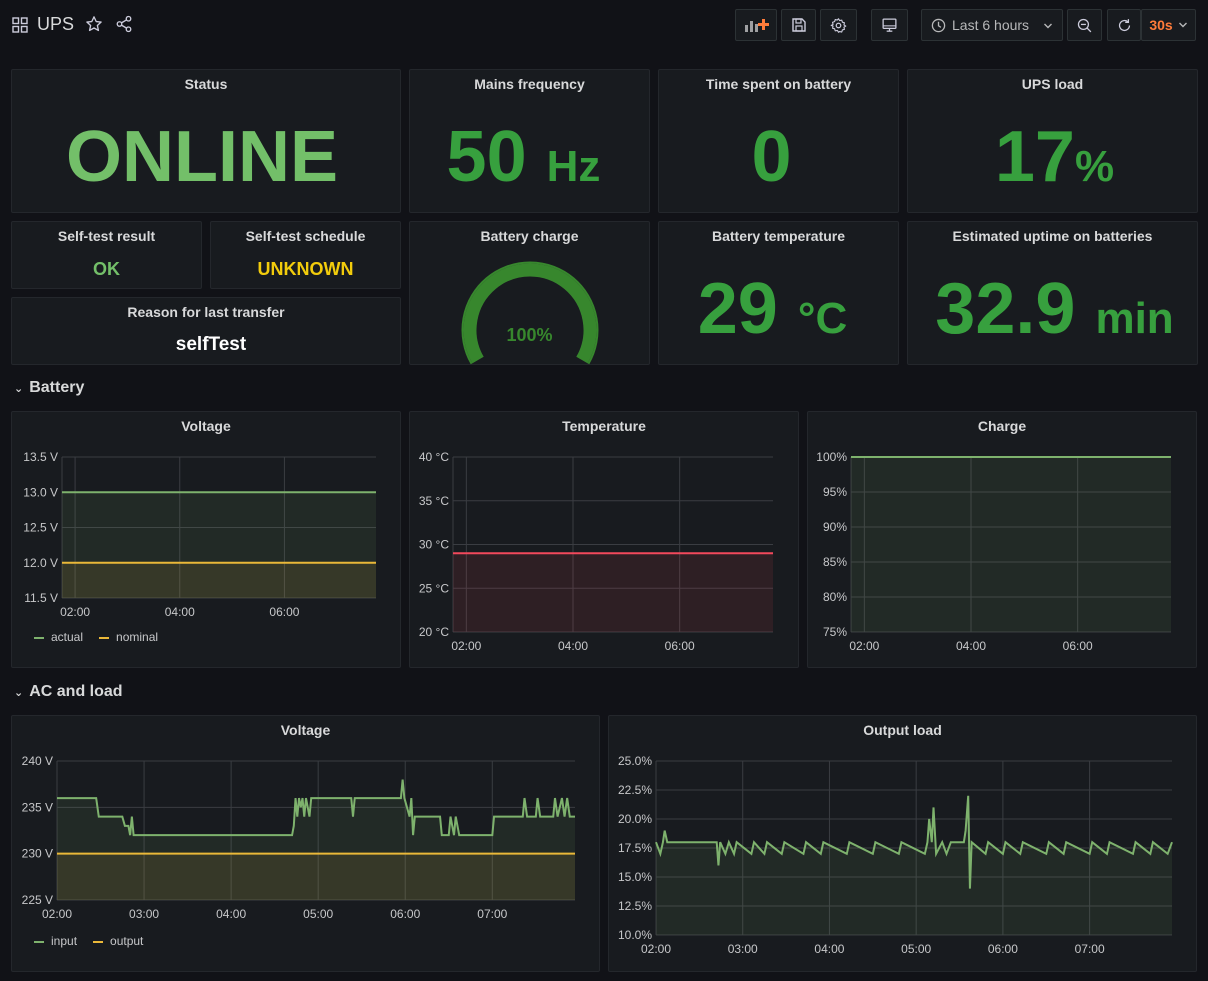  I want to click on y-tick-label: 30 °C, so click(434, 545).